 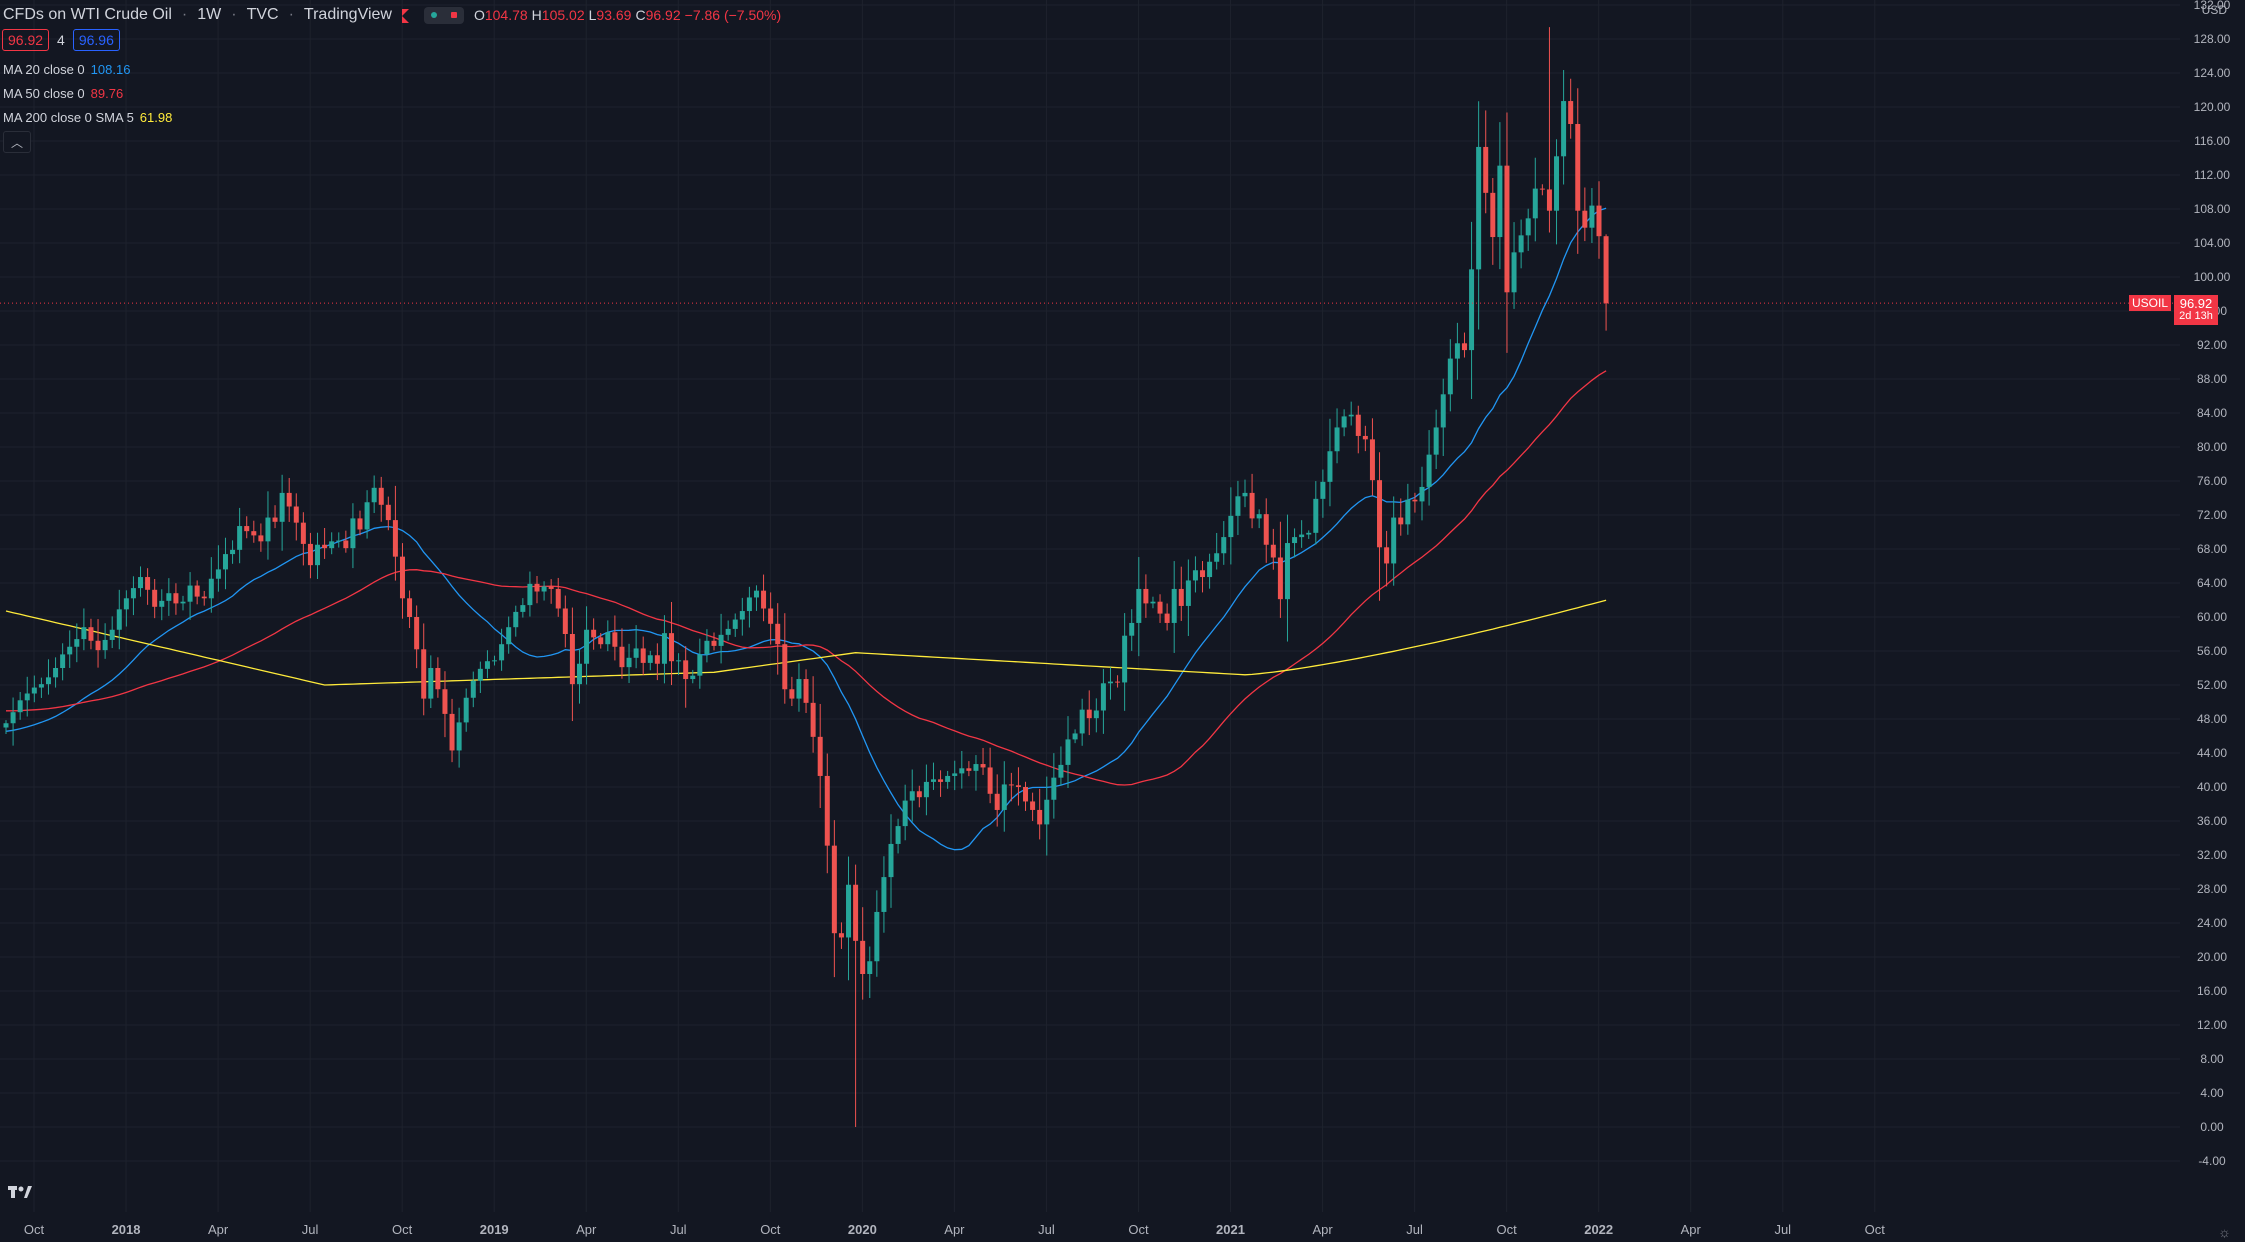 What do you see at coordinates (2212, 39) in the screenshot?
I see `y-tick-label: 128.00` at bounding box center [2212, 39].